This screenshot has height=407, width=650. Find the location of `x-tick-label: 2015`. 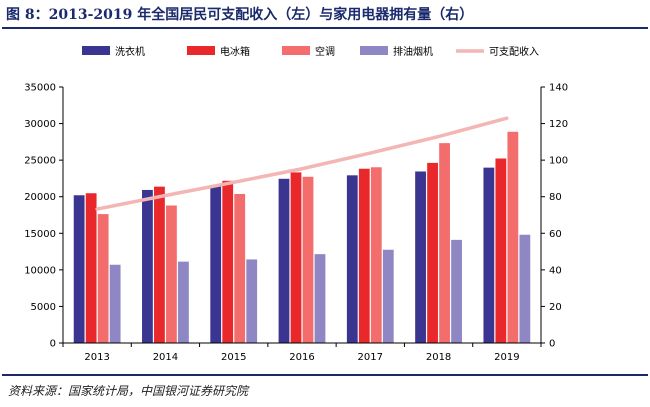

x-tick-label: 2015 is located at coordinates (233, 357).